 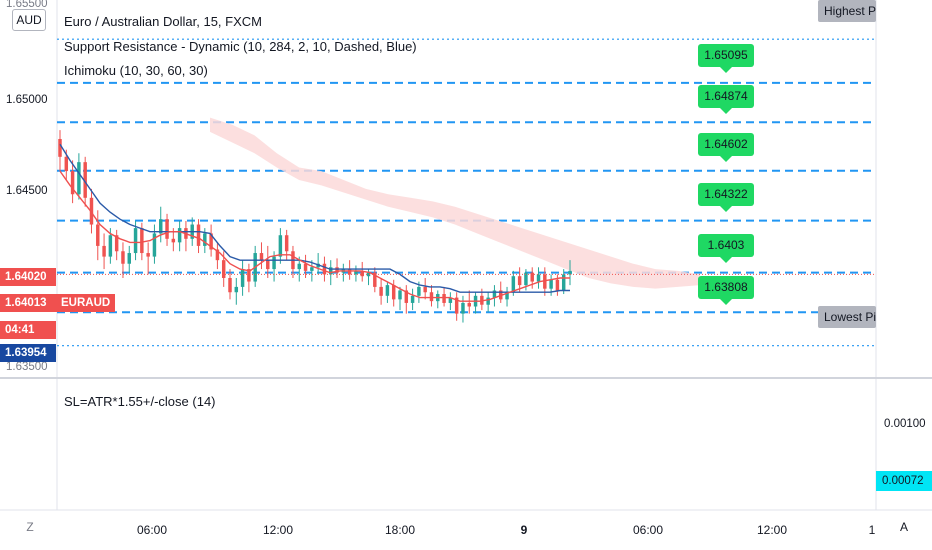 I want to click on bar-countdown-tag: 04:41, so click(x=28, y=330).